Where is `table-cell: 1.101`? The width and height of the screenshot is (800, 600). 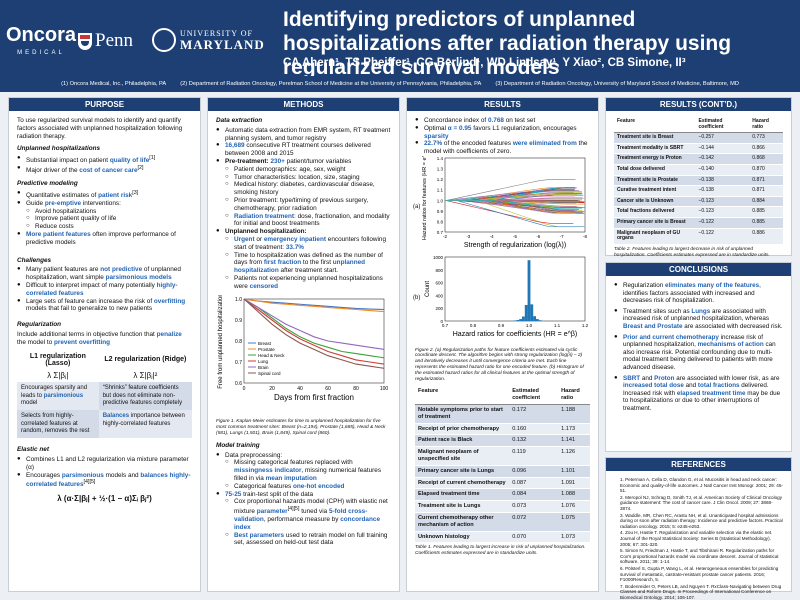
table-cell: 1.101 is located at coordinates (574, 471).